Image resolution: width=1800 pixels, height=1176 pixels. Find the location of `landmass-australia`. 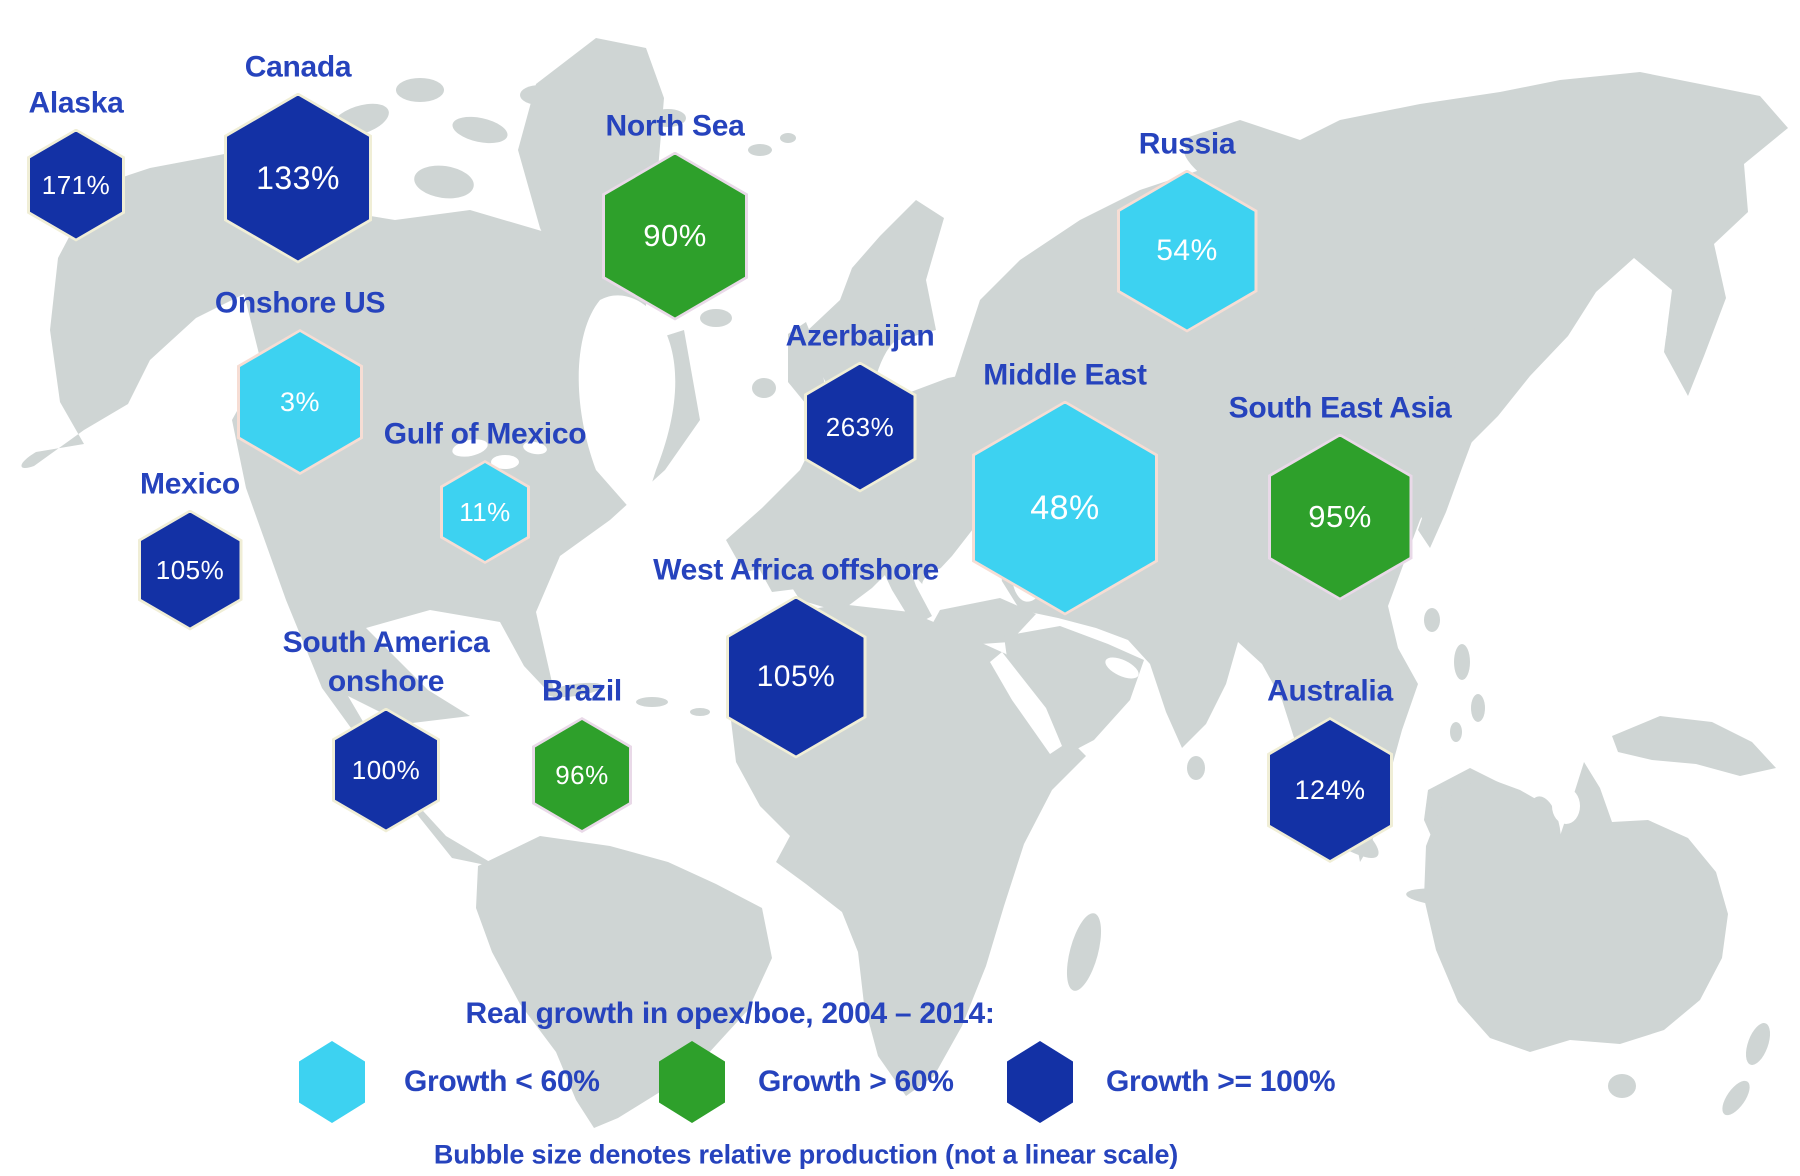

landmass-australia is located at coordinates (1576, 907).